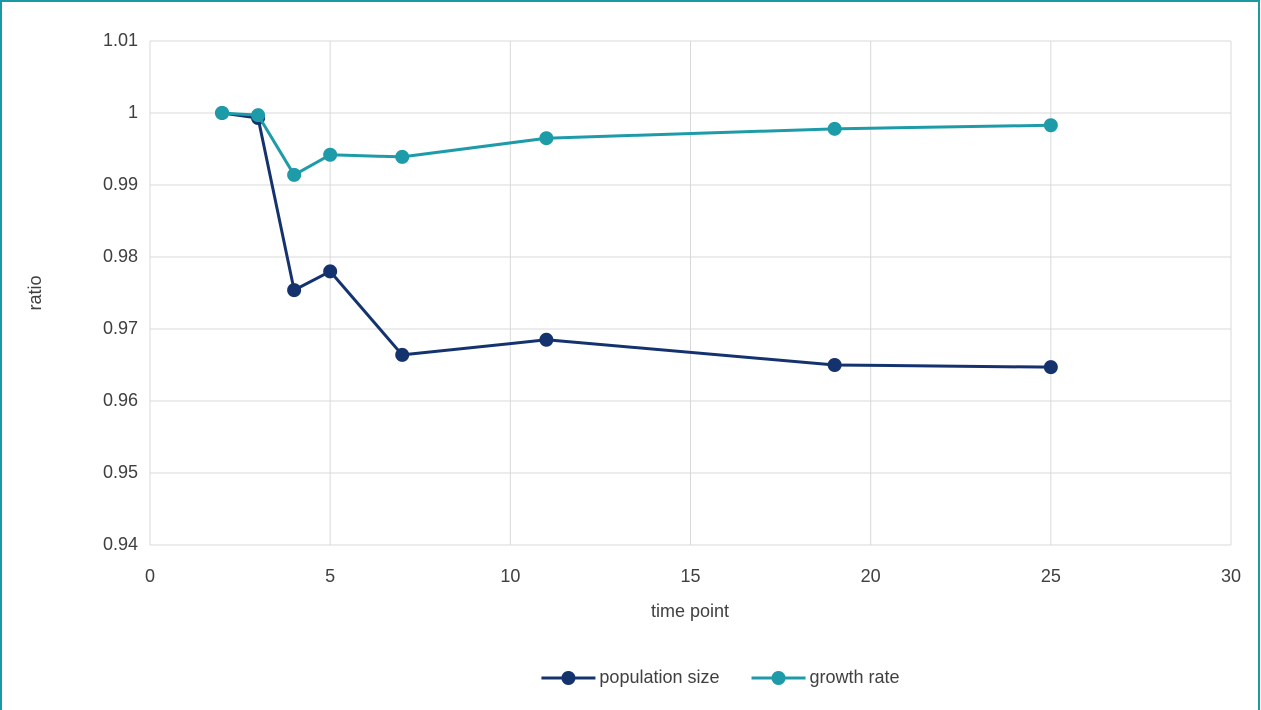 The width and height of the screenshot is (1261, 710). Describe the element at coordinates (720, 677) in the screenshot. I see `legend: population size growth rate` at that location.